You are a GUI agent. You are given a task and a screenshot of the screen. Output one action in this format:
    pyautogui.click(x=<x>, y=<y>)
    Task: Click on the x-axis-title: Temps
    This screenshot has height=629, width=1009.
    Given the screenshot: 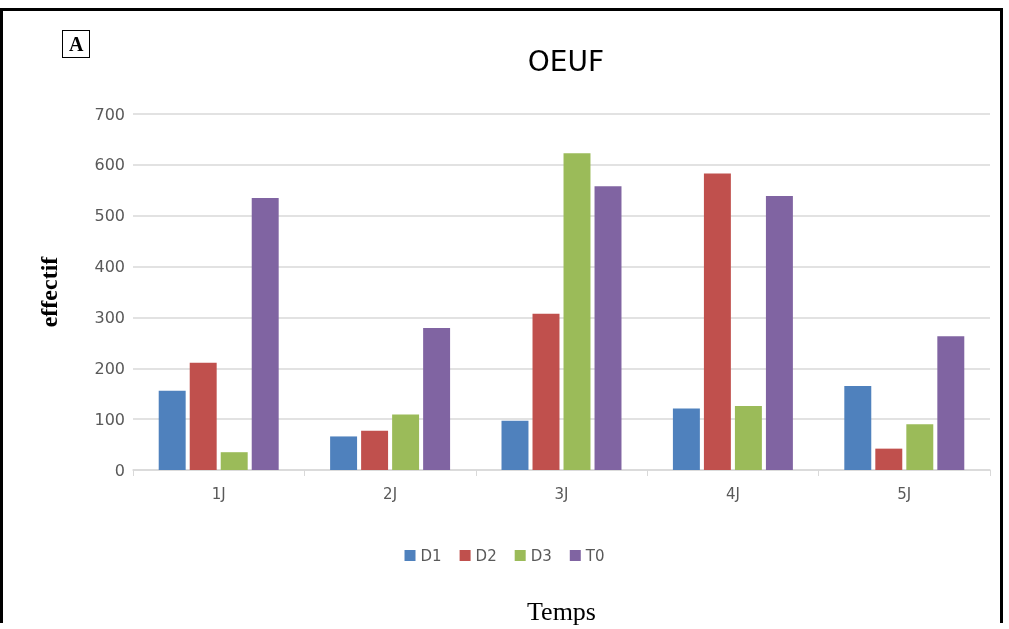 What is the action you would take?
    pyautogui.click(x=561, y=611)
    